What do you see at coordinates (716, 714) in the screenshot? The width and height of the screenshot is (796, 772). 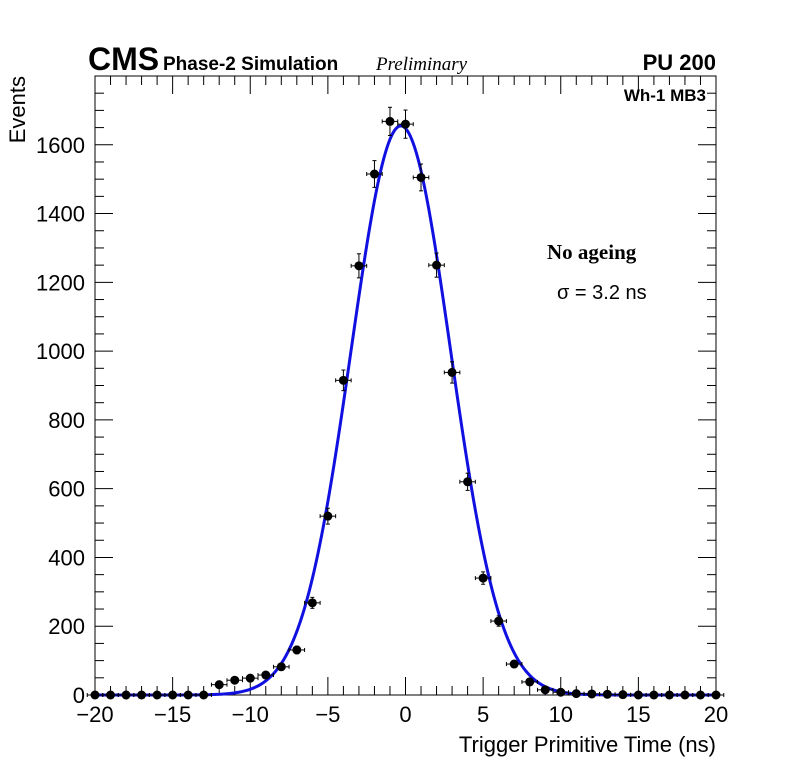 I see `x-tick-label: 20` at bounding box center [716, 714].